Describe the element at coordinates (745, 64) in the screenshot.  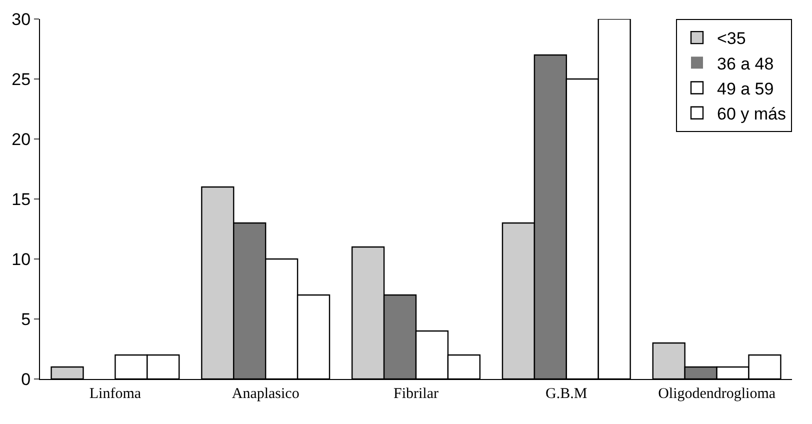
I see `legend-label: 36 a 48` at that location.